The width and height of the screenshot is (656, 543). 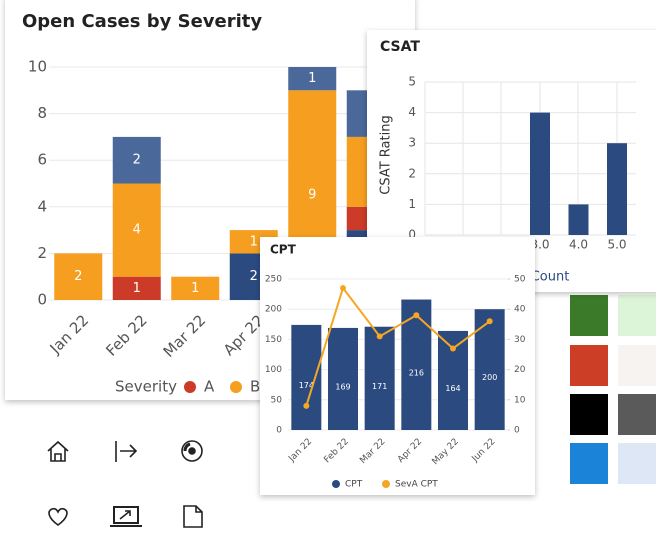 What do you see at coordinates (520, 370) in the screenshot?
I see `y2-tick-label: 20` at bounding box center [520, 370].